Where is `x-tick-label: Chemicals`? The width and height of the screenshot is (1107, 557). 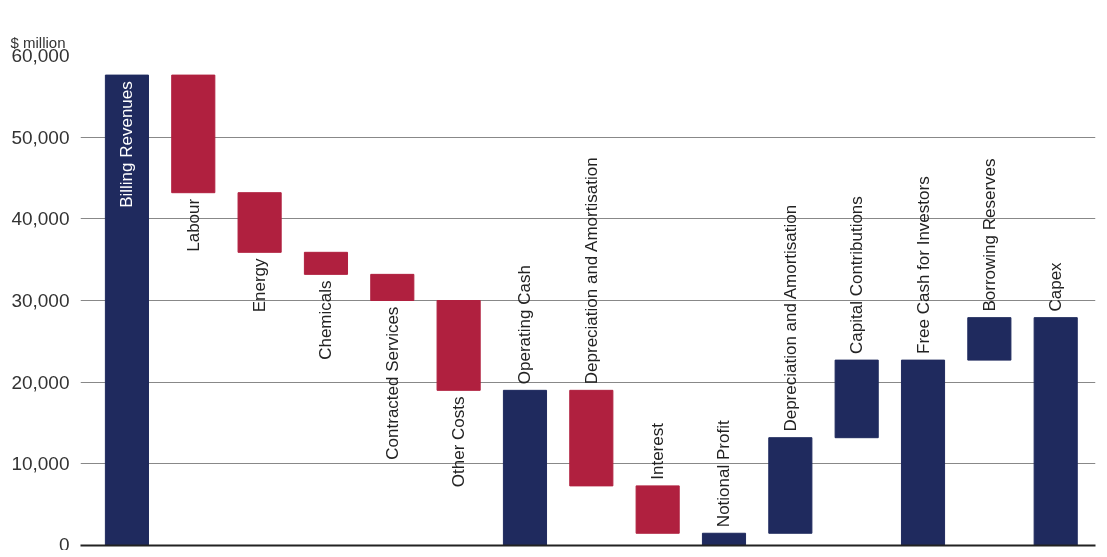
x-tick-label: Chemicals is located at coordinates (326, 320).